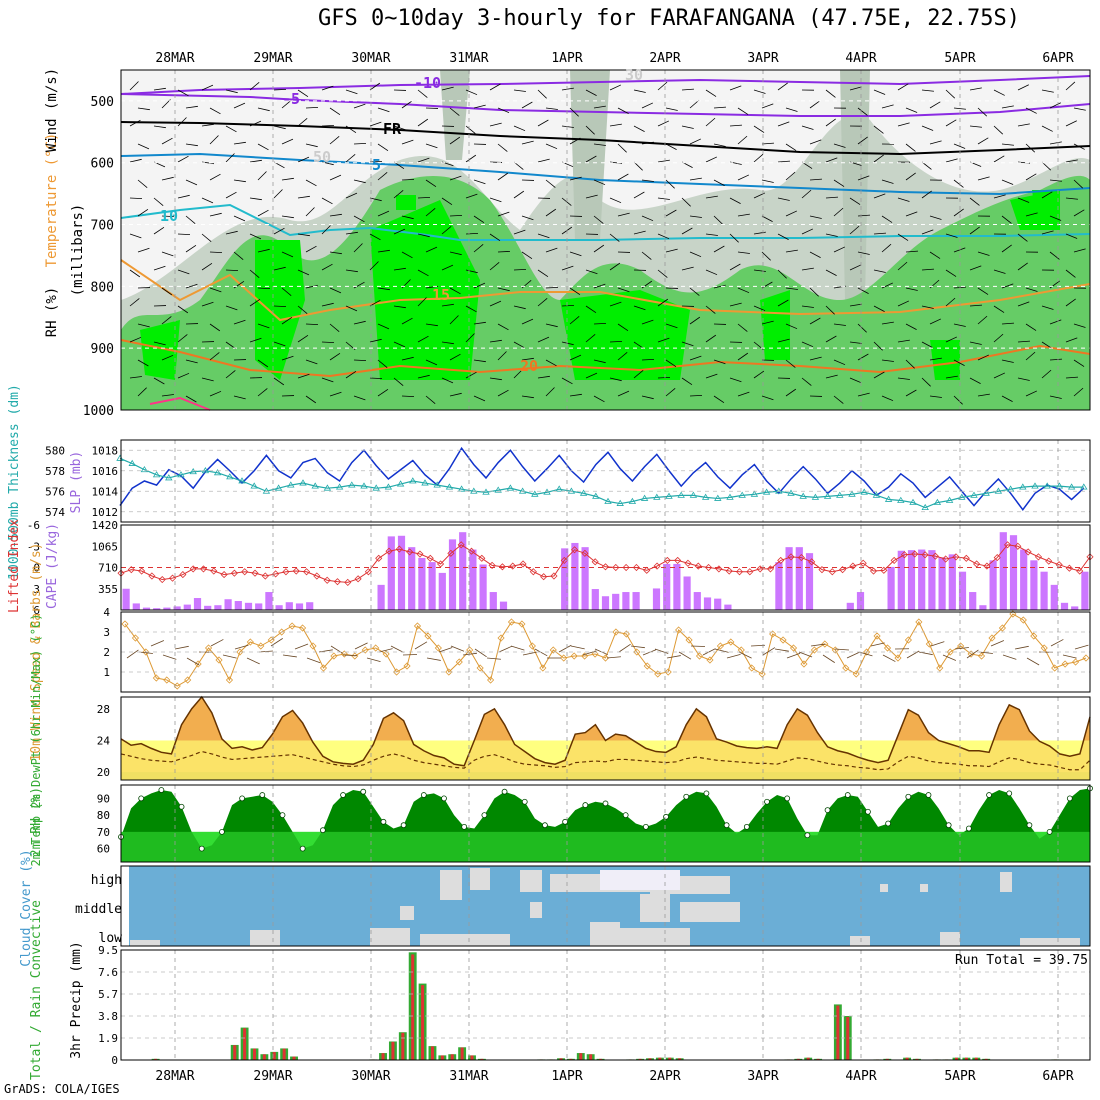 The height and width of the screenshot is (1100, 1100). I want to click on temp-tick: 28, so click(103, 709).